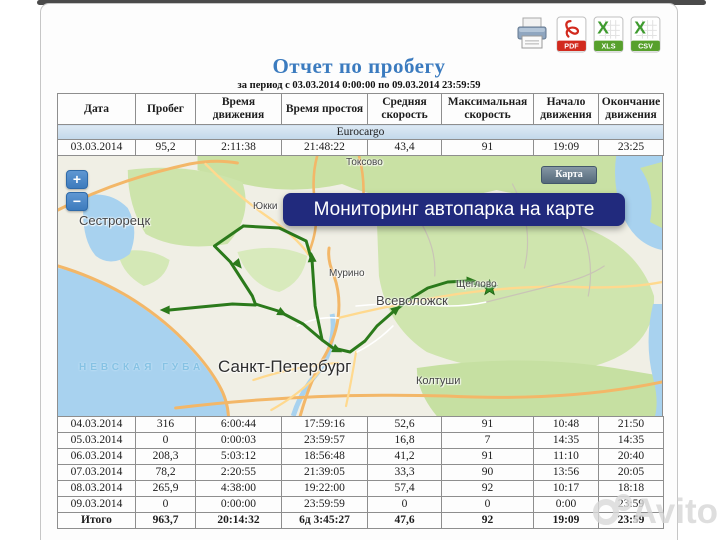 This screenshot has height=540, width=720. What do you see at coordinates (324, 488) in the screenshot?
I see `table-cell: 19:22:00` at bounding box center [324, 488].